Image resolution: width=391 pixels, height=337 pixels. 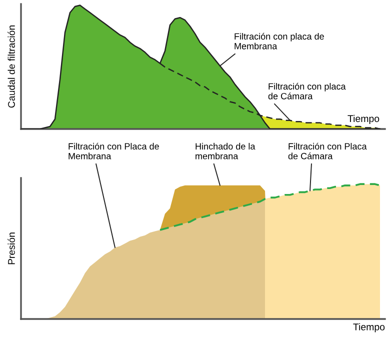 What do you see at coordinates (11, 248) in the screenshot?
I see `y-axis-title: Presión` at bounding box center [11, 248].